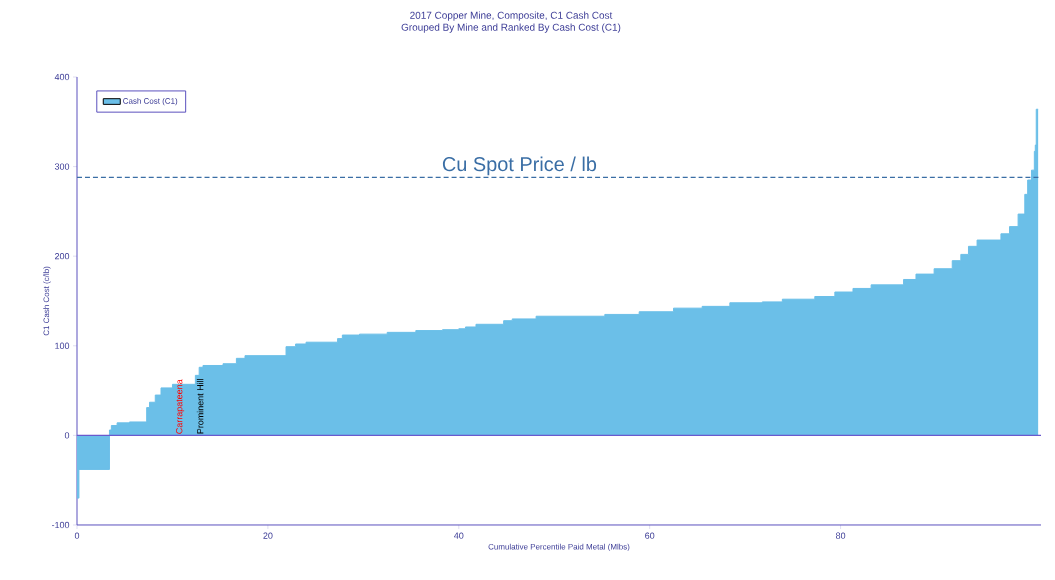 The width and height of the screenshot is (1055, 580). I want to click on x-tick-label: 80, so click(840, 535).